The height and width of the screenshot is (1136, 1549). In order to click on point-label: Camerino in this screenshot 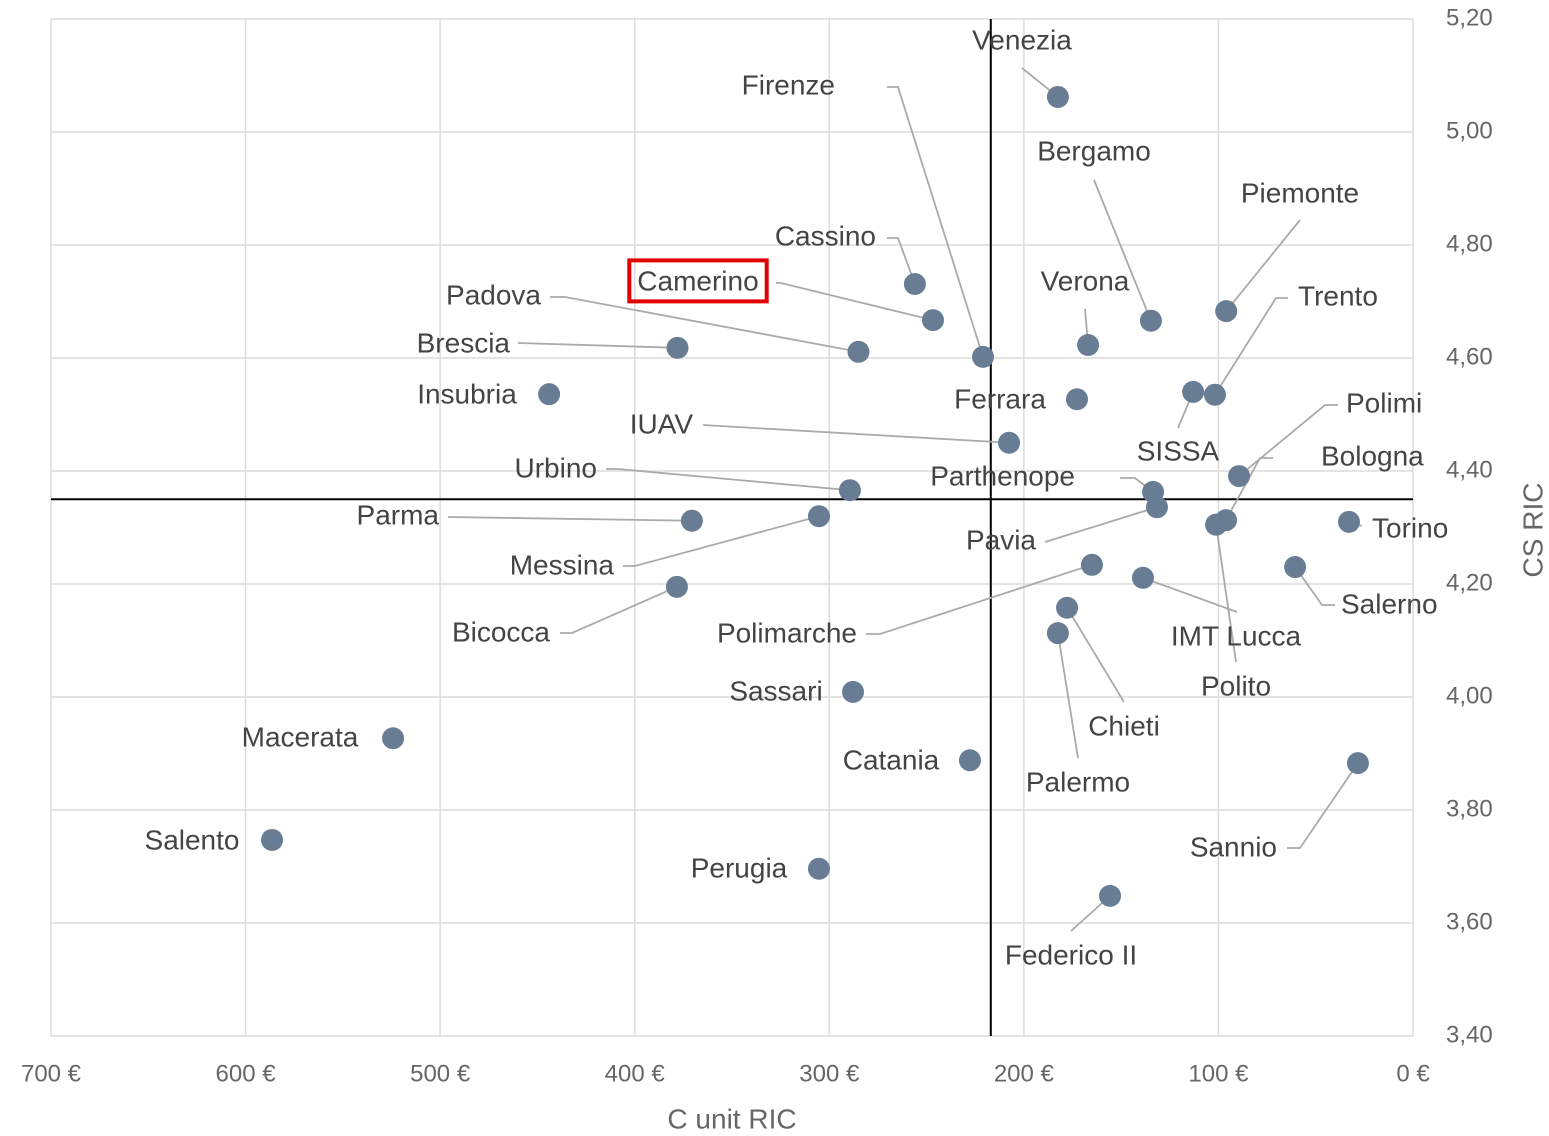, I will do `click(697, 280)`.